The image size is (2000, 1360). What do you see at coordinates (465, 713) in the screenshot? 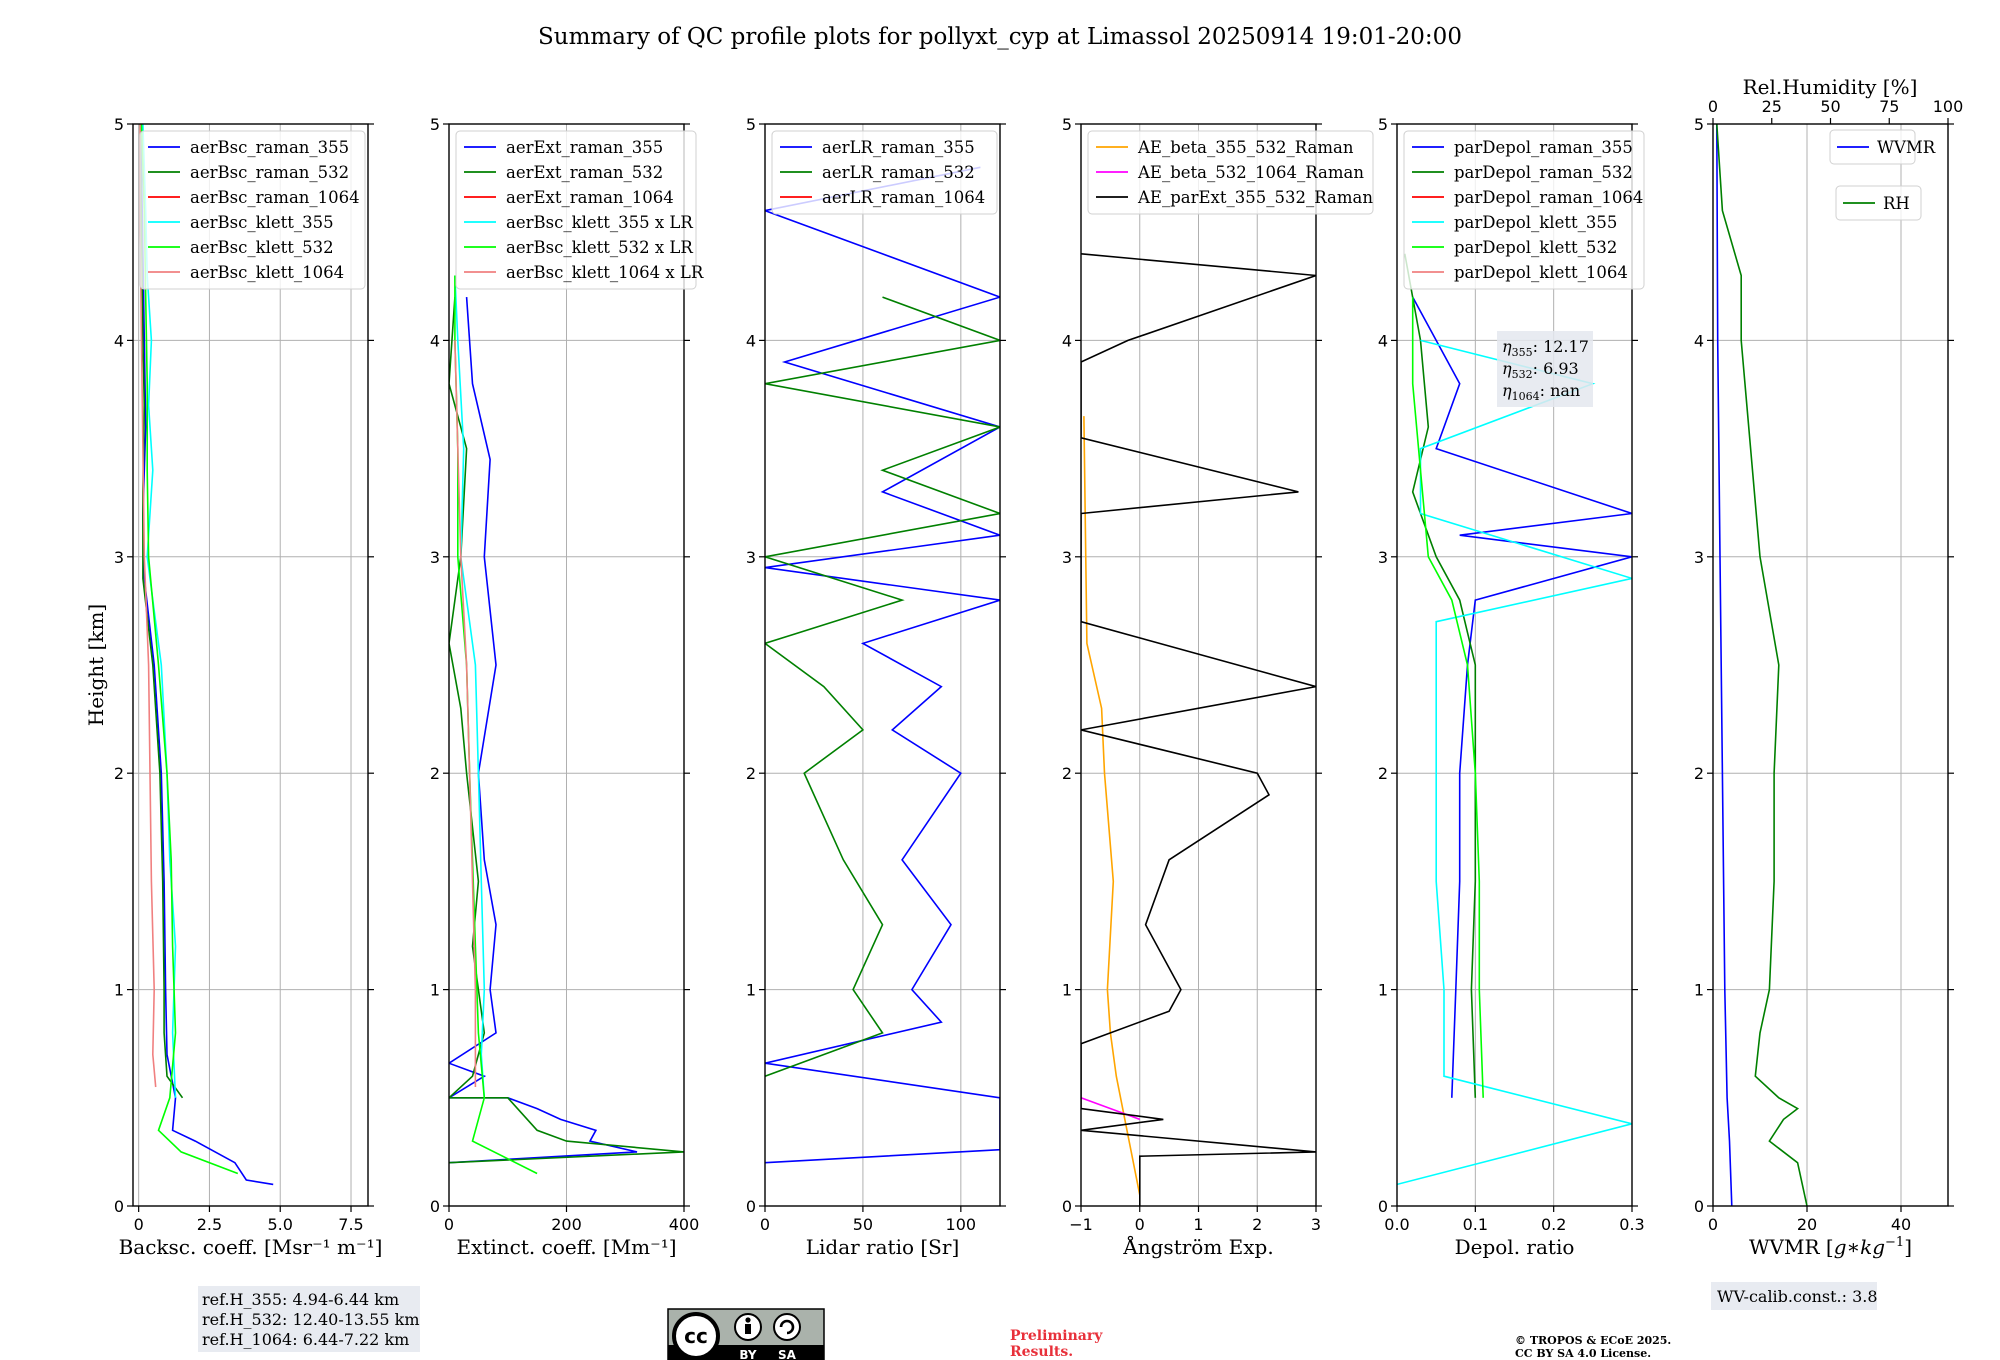
I see `series-line-aerBsc_klett_1064 x LR` at bounding box center [465, 713].